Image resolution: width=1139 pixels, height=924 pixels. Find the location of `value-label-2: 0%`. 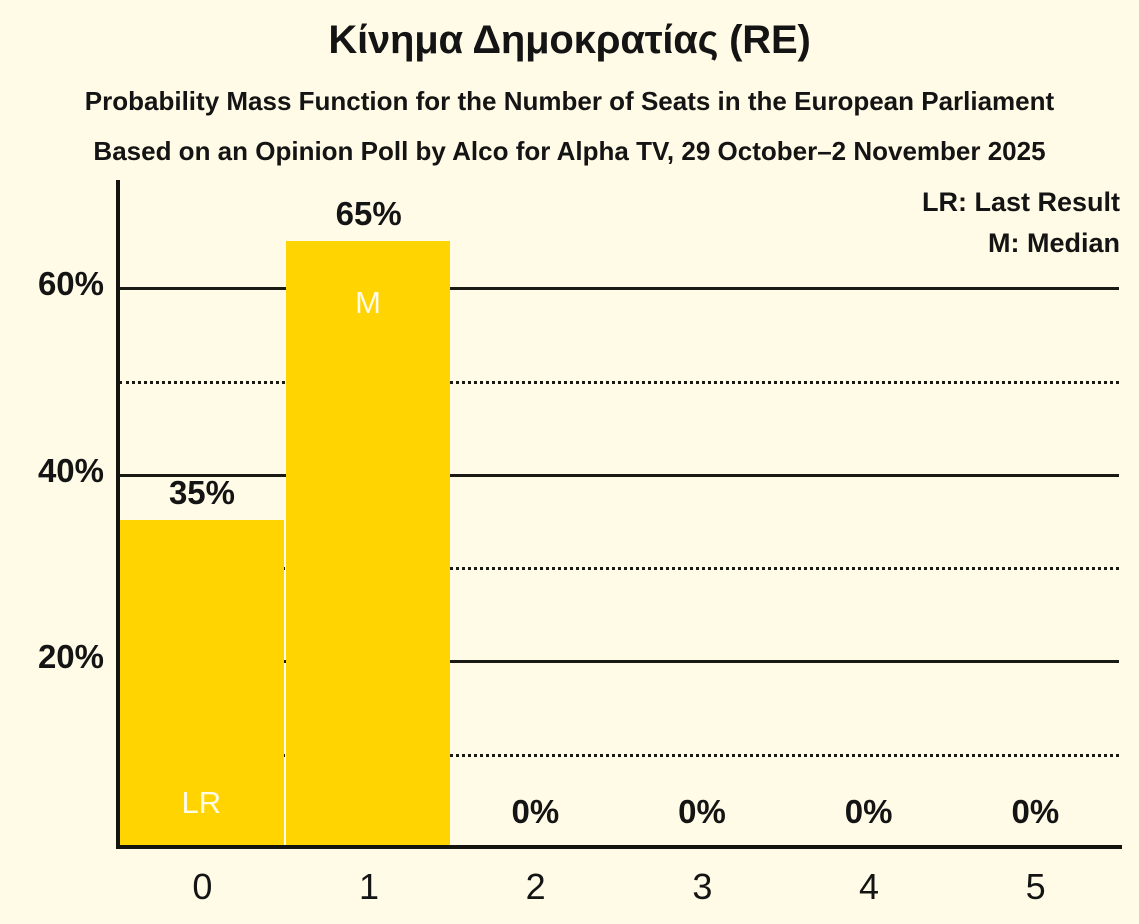

value-label-2: 0% is located at coordinates (535, 811).